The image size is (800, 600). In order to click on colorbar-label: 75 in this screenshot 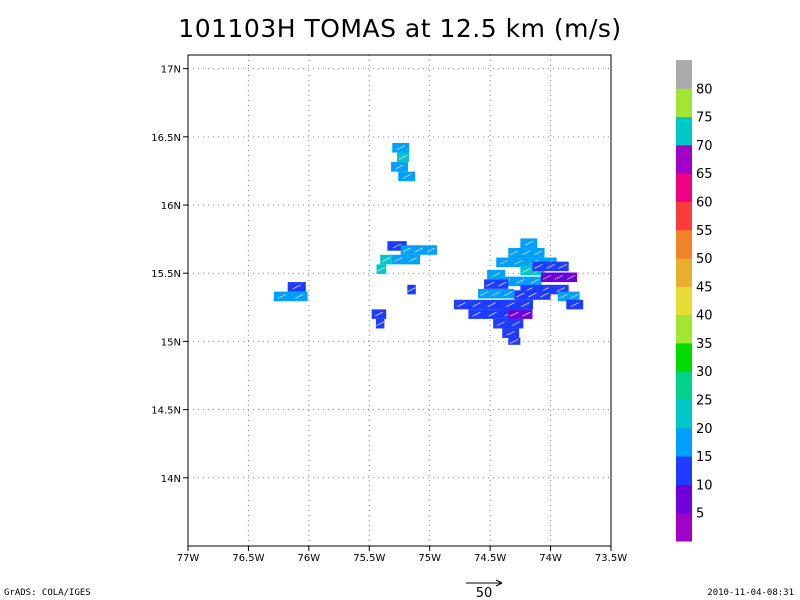, I will do `click(704, 118)`.